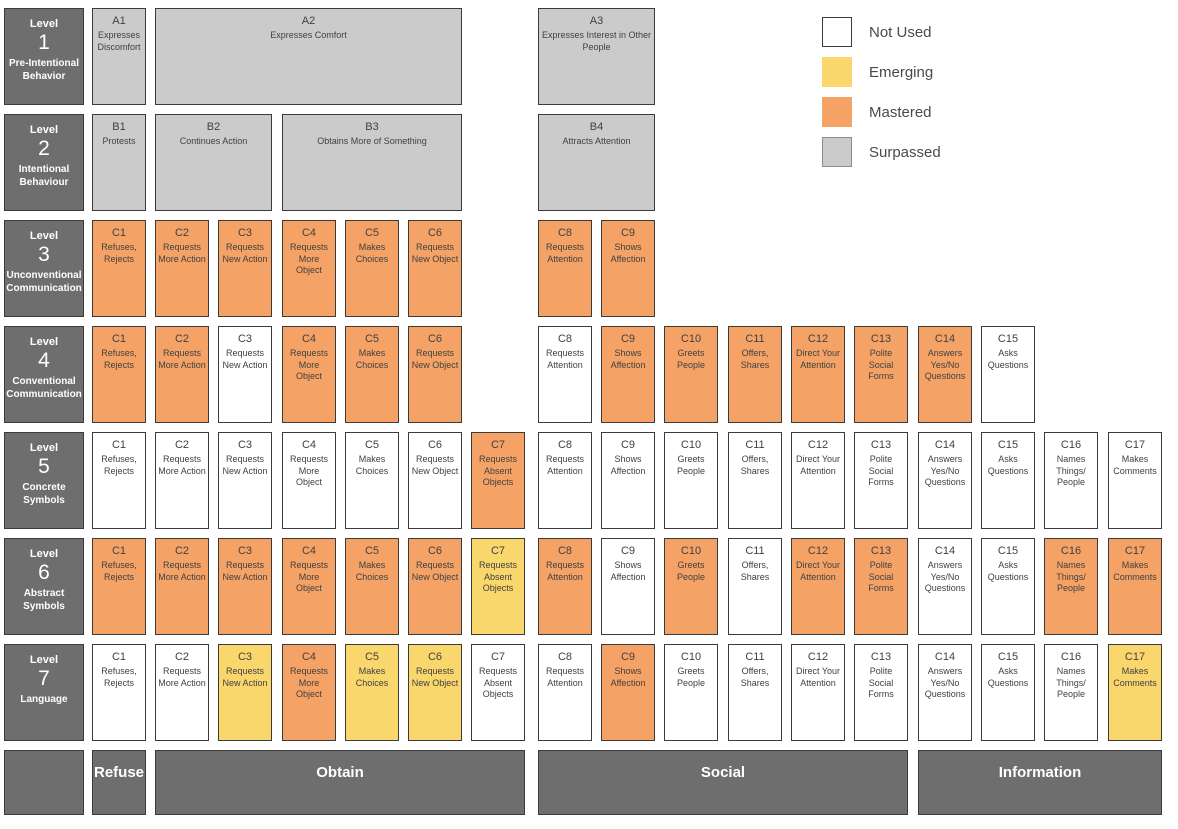  What do you see at coordinates (945, 374) in the screenshot?
I see `matrix-cell-level4-C14: C14 Answers Yes/No Questions` at bounding box center [945, 374].